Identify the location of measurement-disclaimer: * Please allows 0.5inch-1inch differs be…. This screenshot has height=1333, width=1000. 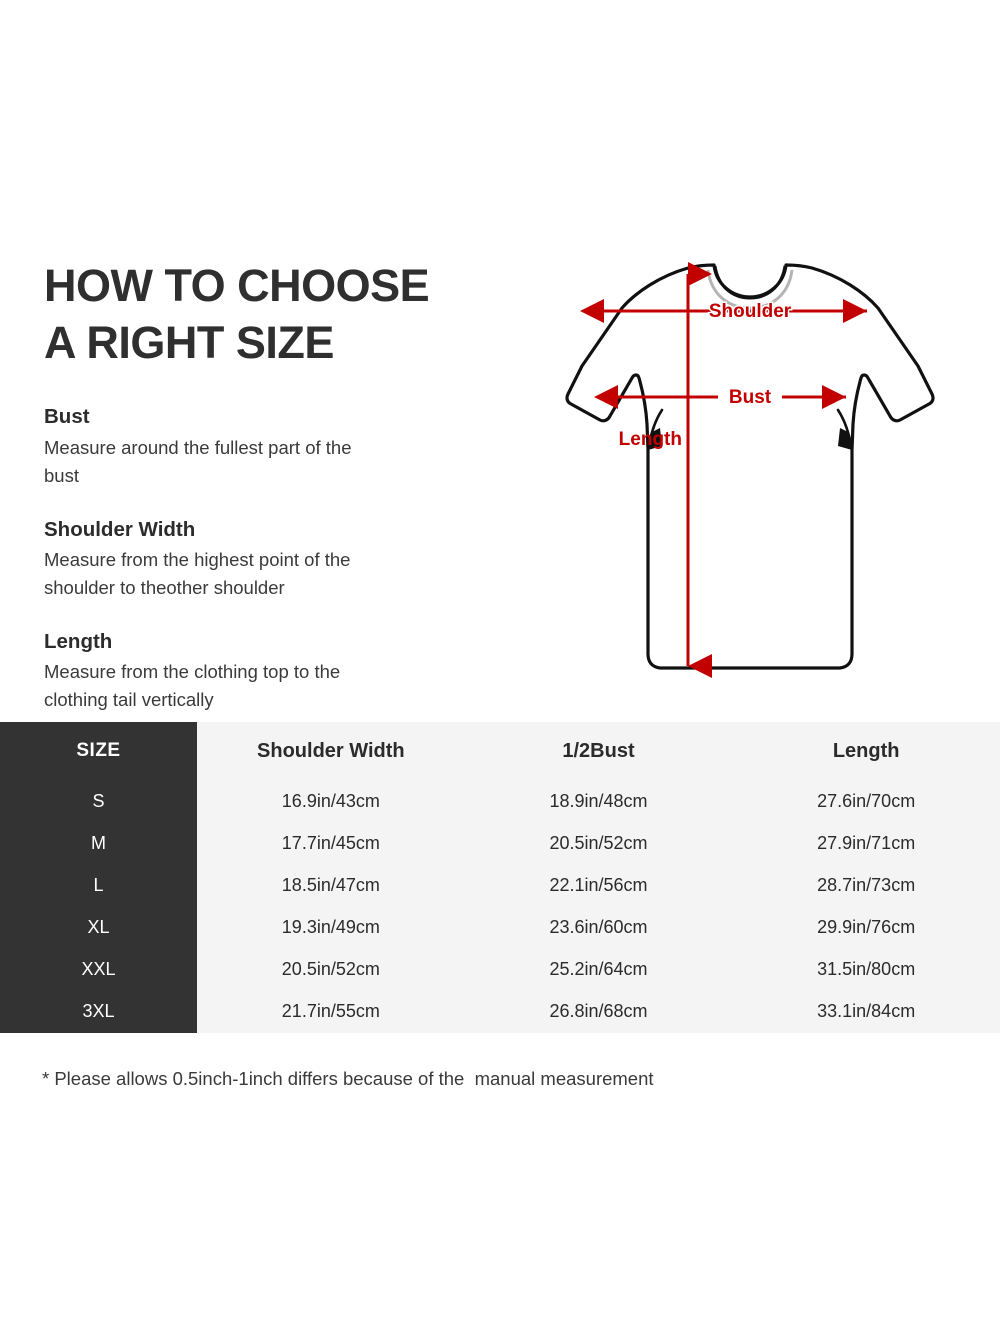
(348, 1078).